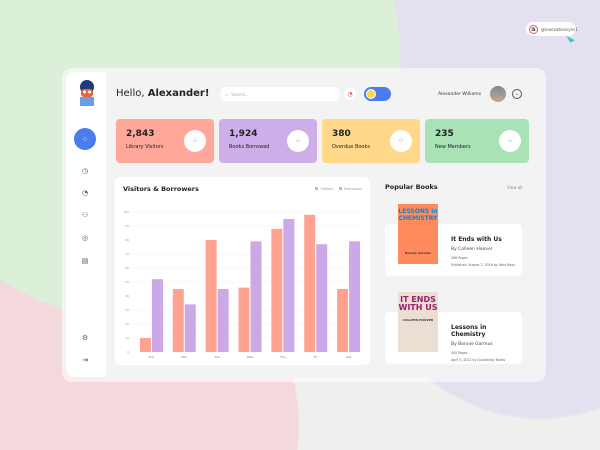 This screenshot has height=450, width=600. I want to click on refresh-icon: ◔, so click(350, 94).